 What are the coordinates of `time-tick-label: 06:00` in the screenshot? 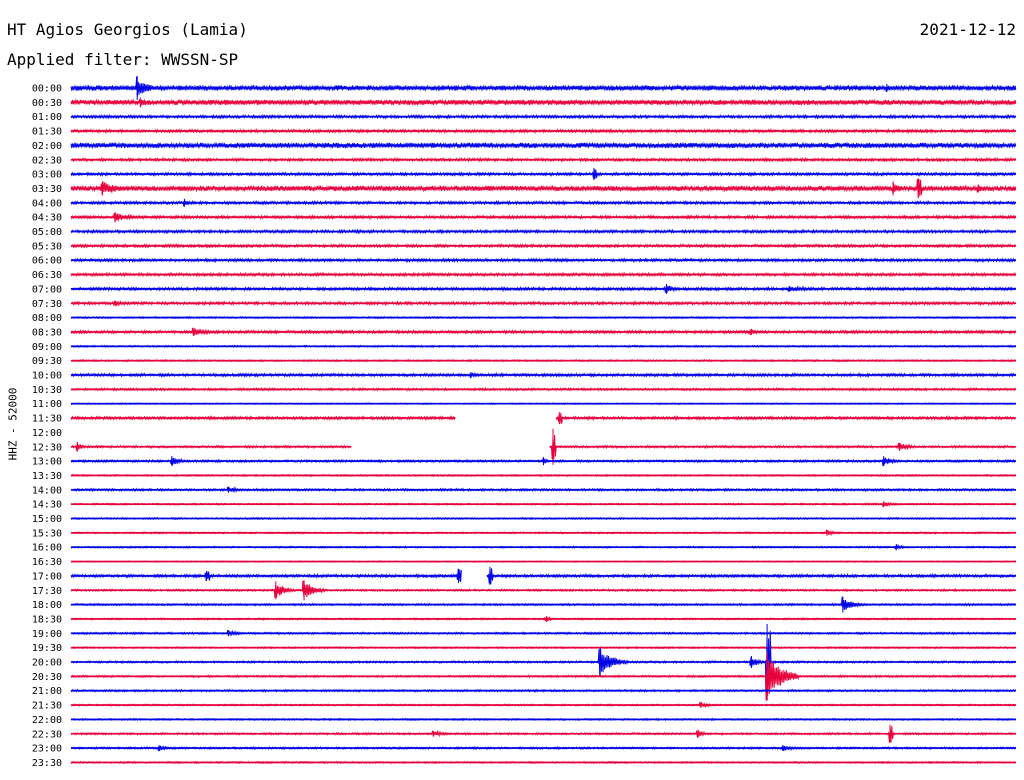 It's located at (47, 261).